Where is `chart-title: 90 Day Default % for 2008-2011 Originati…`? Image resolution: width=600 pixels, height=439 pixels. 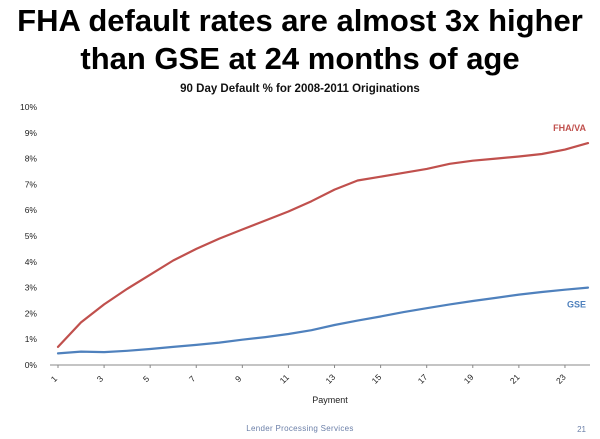
chart-title: 90 Day Default % for 2008-2011 Originati… is located at coordinates (300, 89).